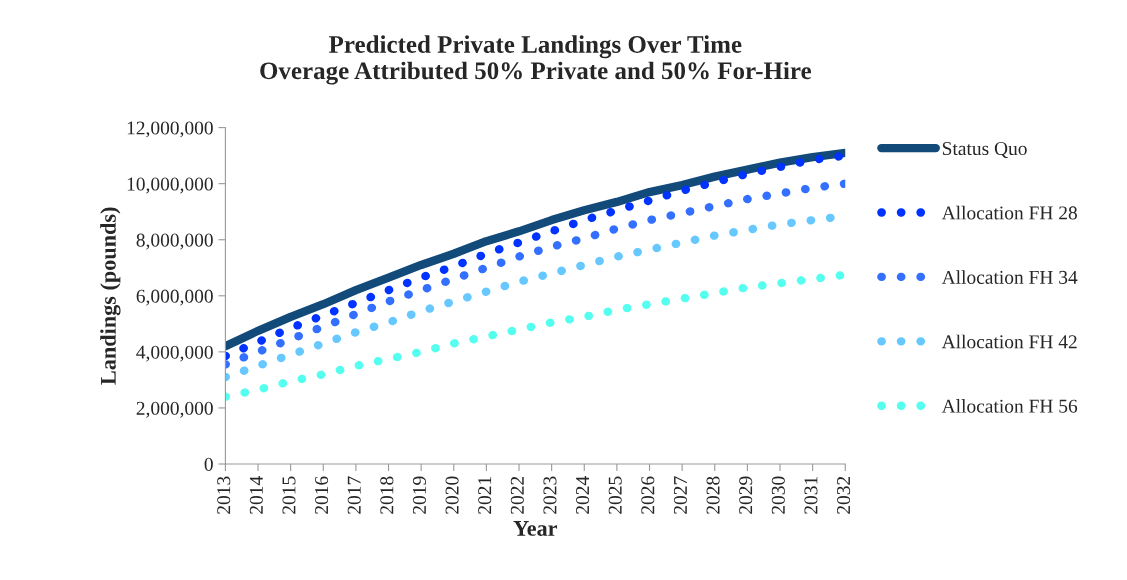 The image size is (1127, 580). What do you see at coordinates (174, 353) in the screenshot?
I see `y-tick-label: 4,000,000` at bounding box center [174, 353].